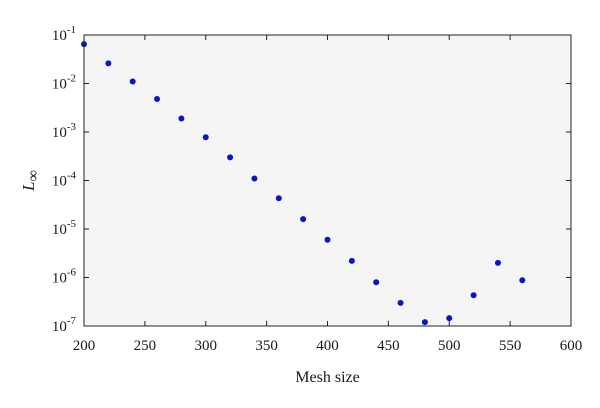 The width and height of the screenshot is (600, 408). I want to click on y-axis-label: L∞, so click(30, 181).